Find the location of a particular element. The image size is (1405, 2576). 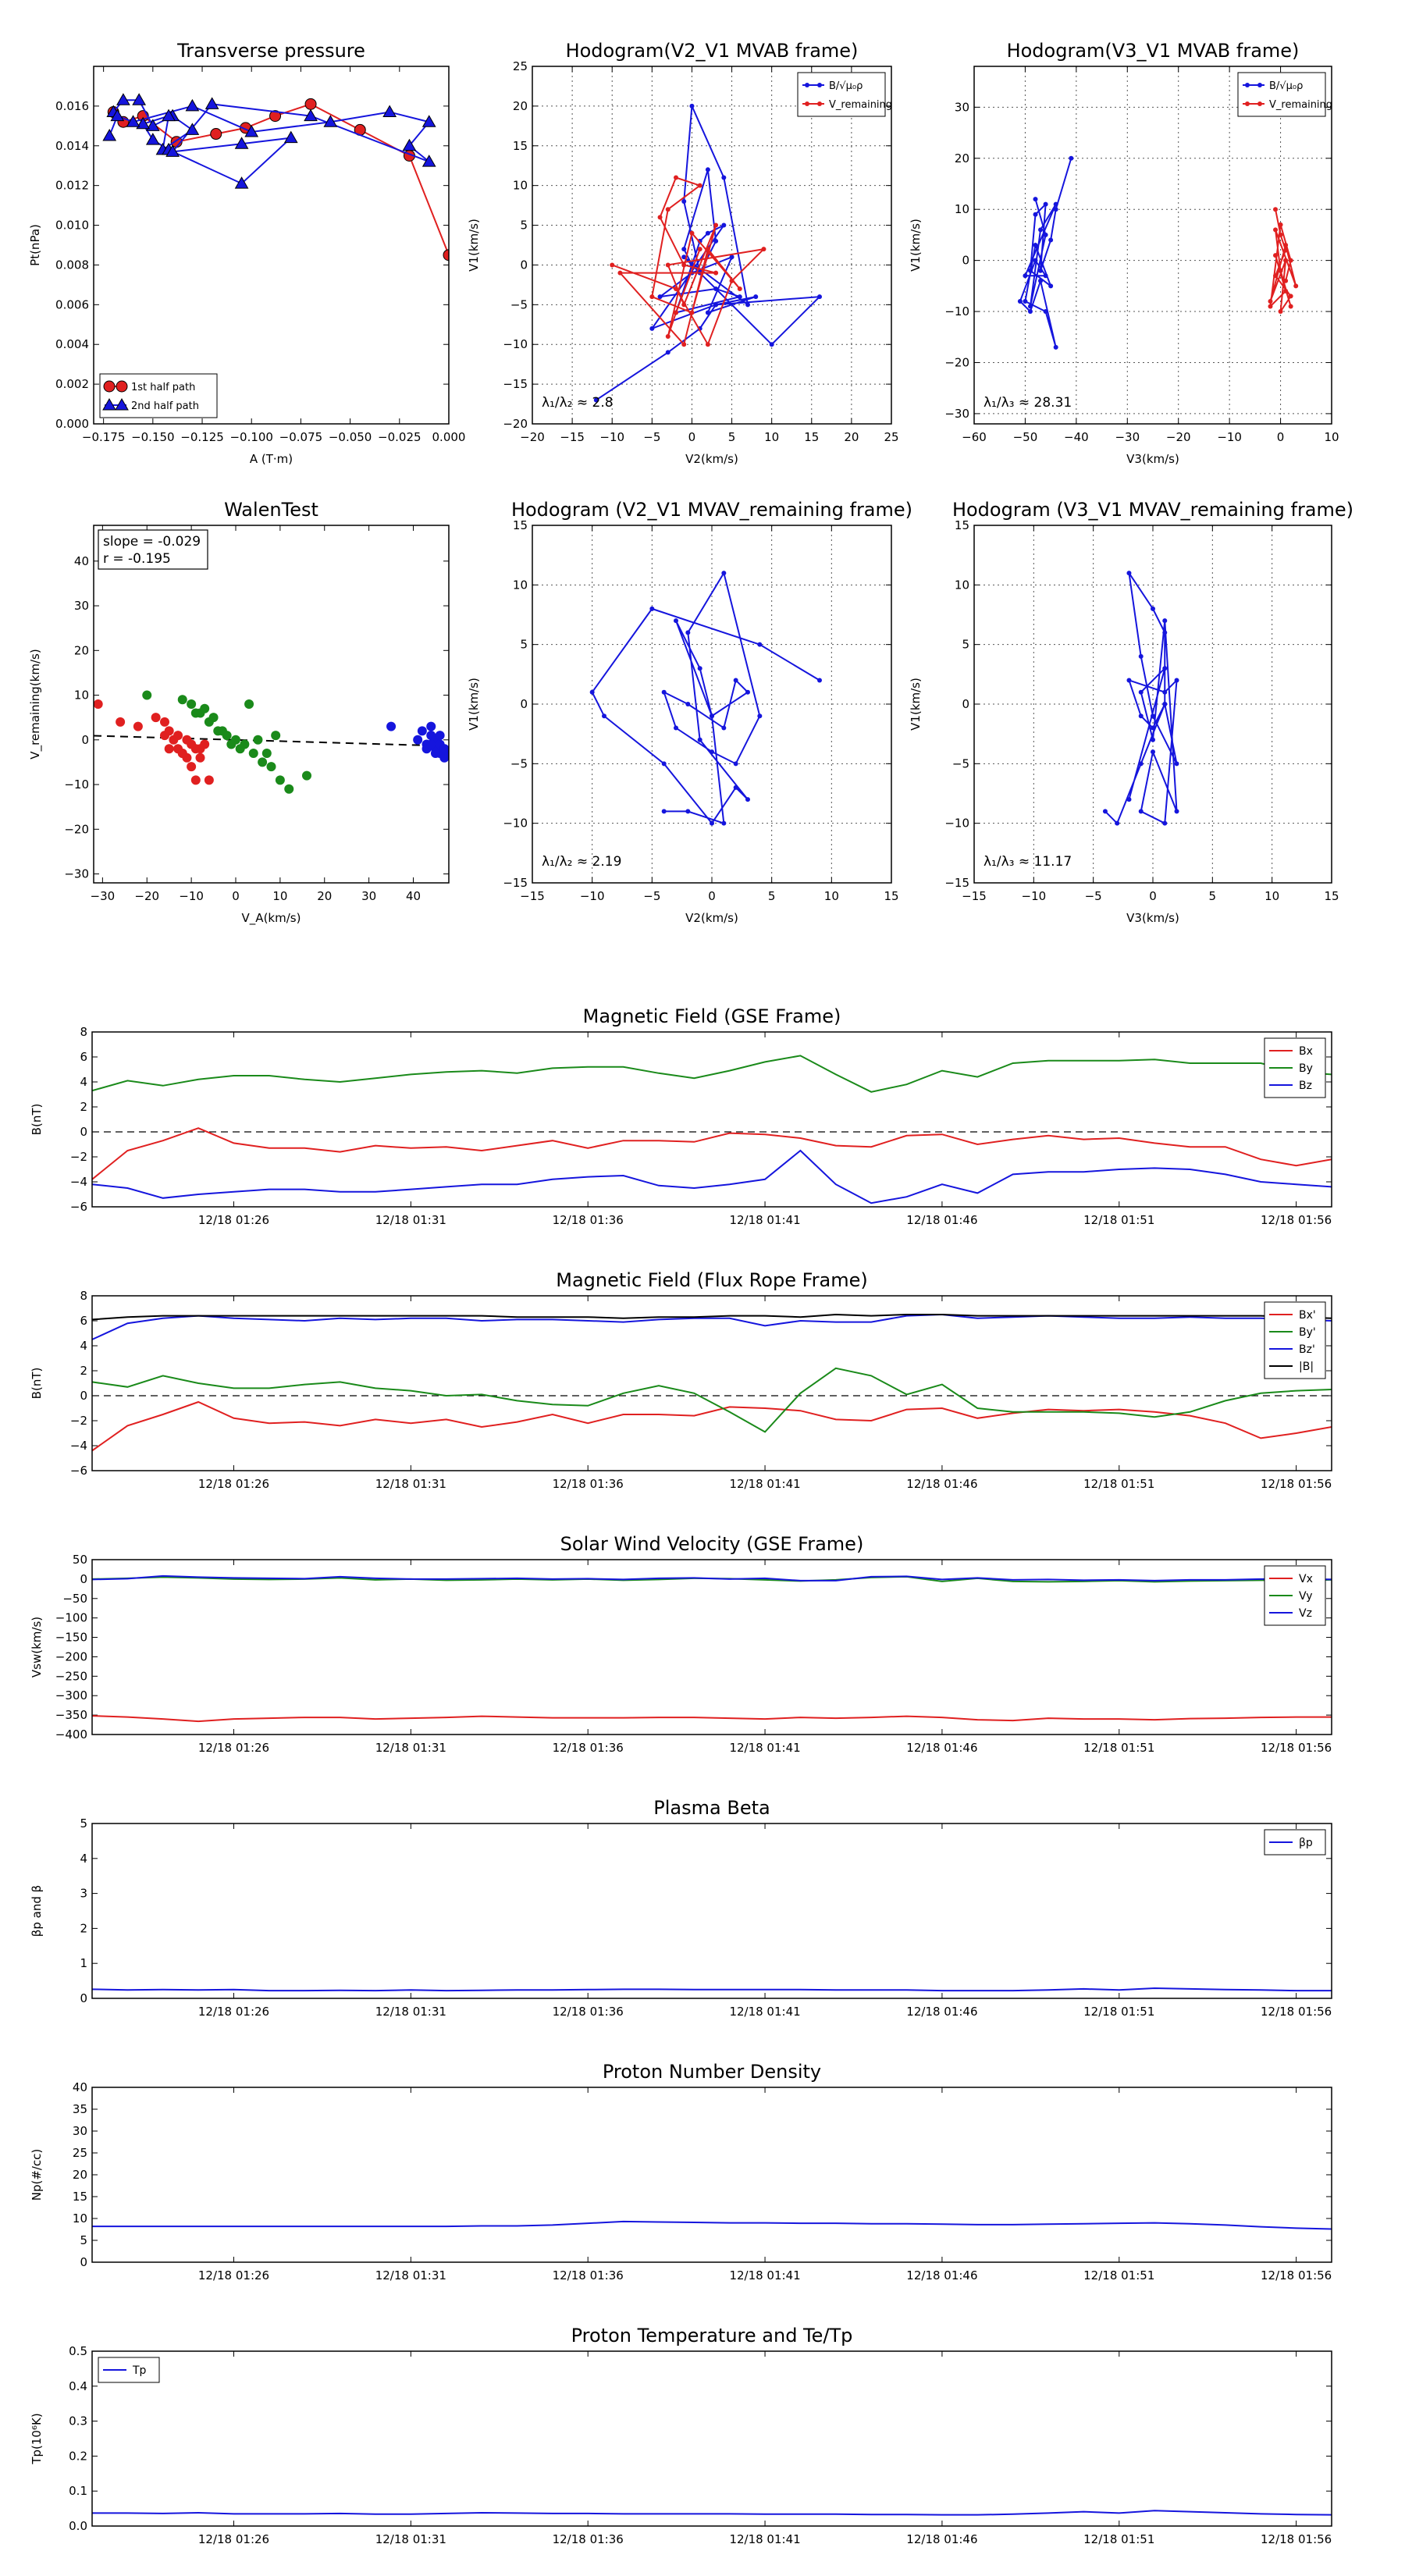

x-tick-label: −30 is located at coordinates (1128, 437).